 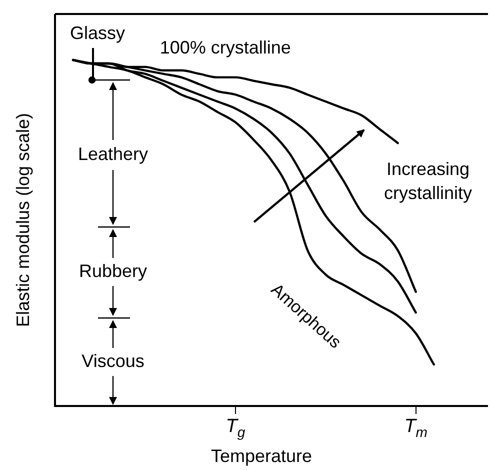 I want to click on annotation: Viscous, so click(x=113, y=360).